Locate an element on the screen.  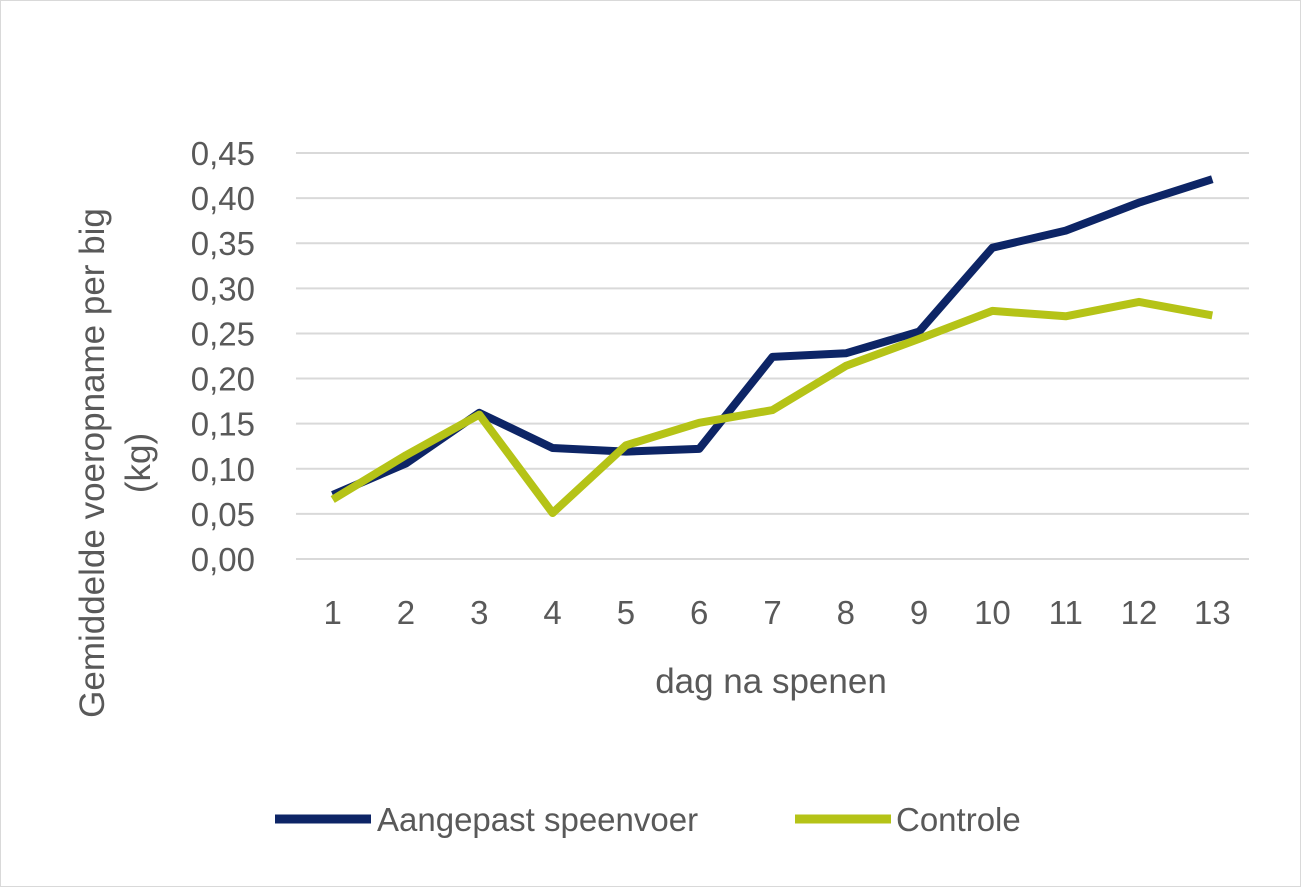
y-tick-label: 0,30 is located at coordinates (223, 288).